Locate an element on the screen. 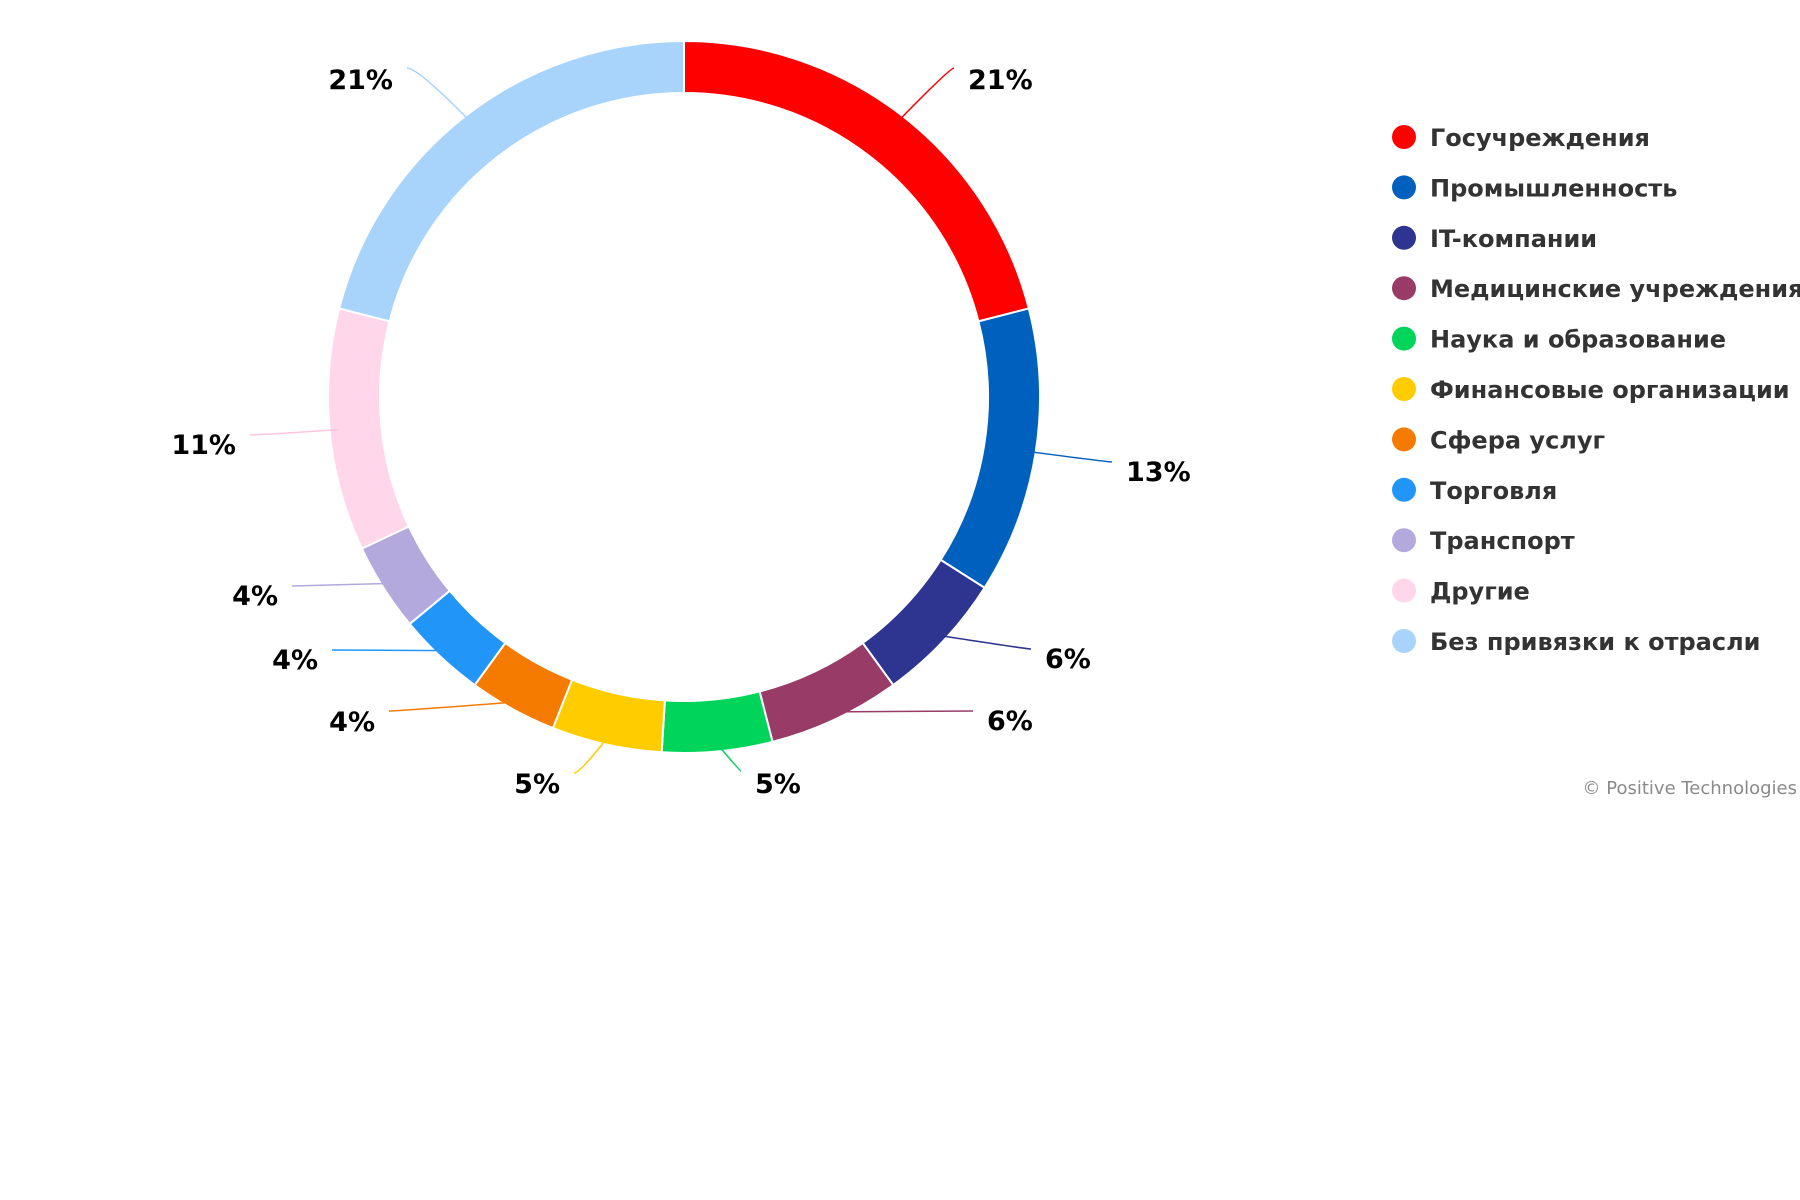 This screenshot has width=1800, height=1200. legend-label-5: Финансовые организации is located at coordinates (1610, 390).